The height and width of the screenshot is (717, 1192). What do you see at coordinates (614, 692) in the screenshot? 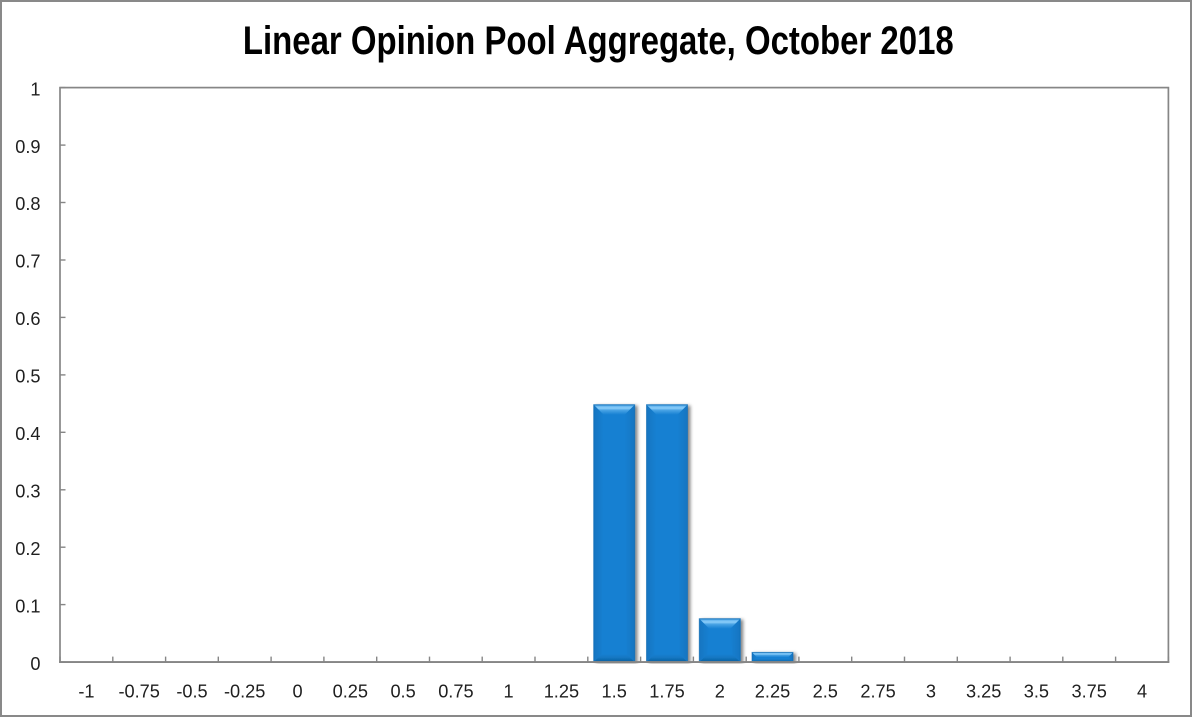
I see `svg-text: 1.5` at bounding box center [614, 692].